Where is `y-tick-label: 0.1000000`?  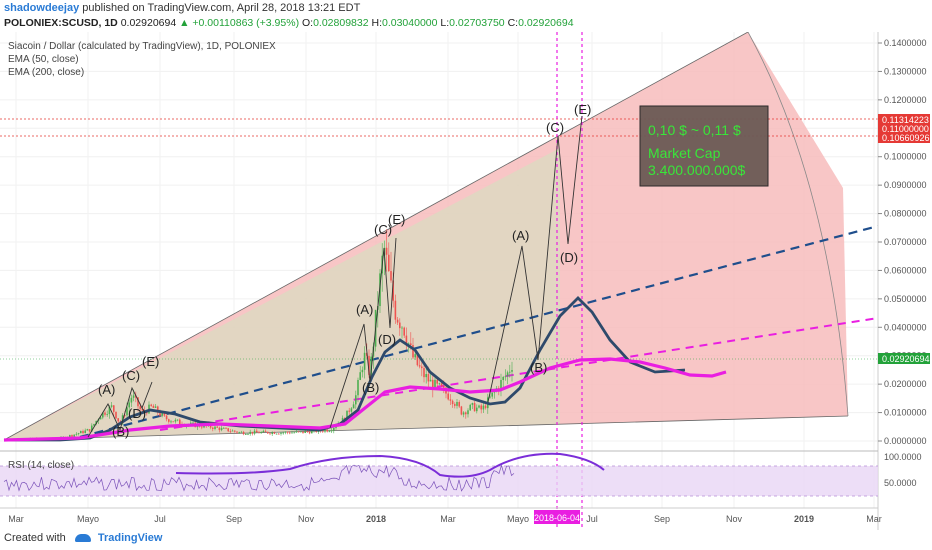 y-tick-label: 0.1000000 is located at coordinates (905, 157).